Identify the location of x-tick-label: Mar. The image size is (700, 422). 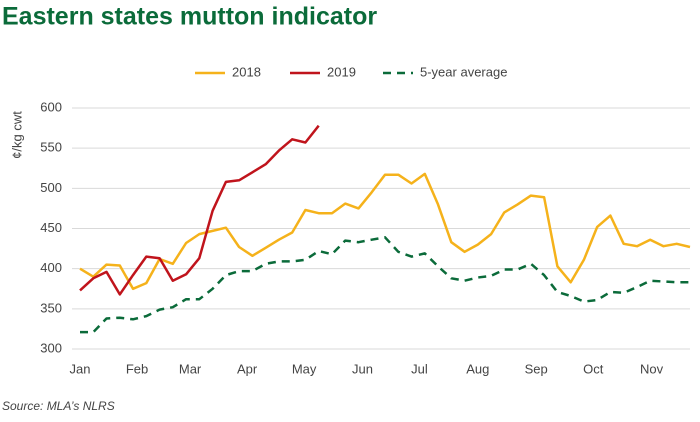
(190, 368).